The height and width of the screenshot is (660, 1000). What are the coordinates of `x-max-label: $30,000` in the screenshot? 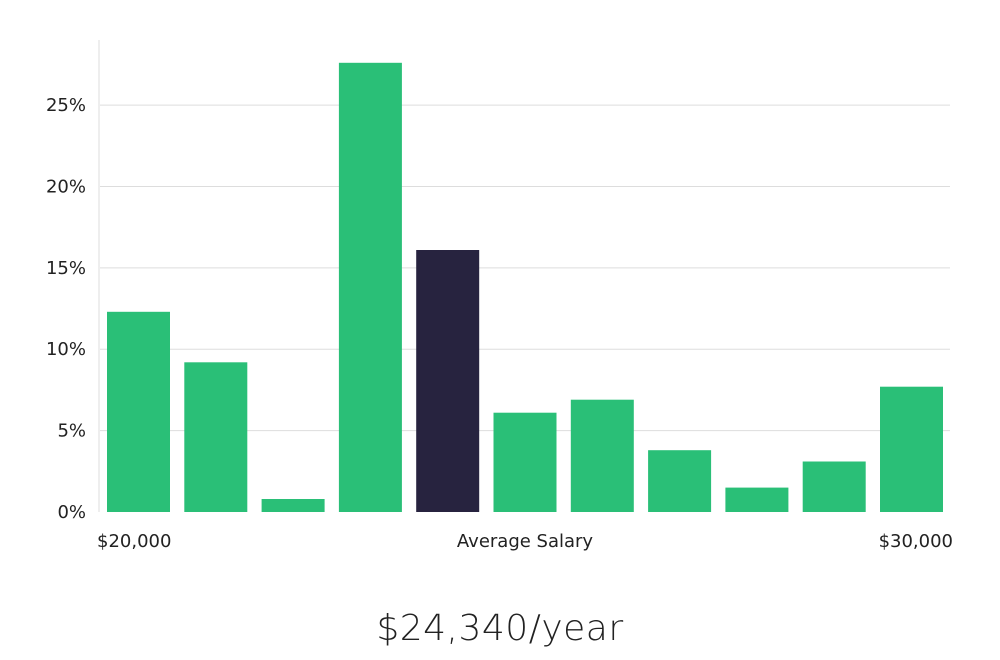 It's located at (916, 541).